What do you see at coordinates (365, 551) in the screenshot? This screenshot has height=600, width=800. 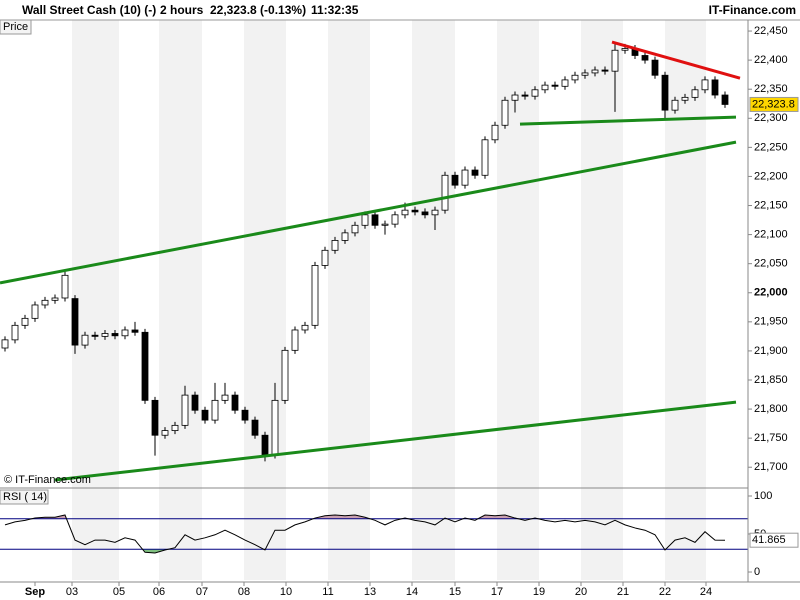 I see `oversold-fill` at bounding box center [365, 551].